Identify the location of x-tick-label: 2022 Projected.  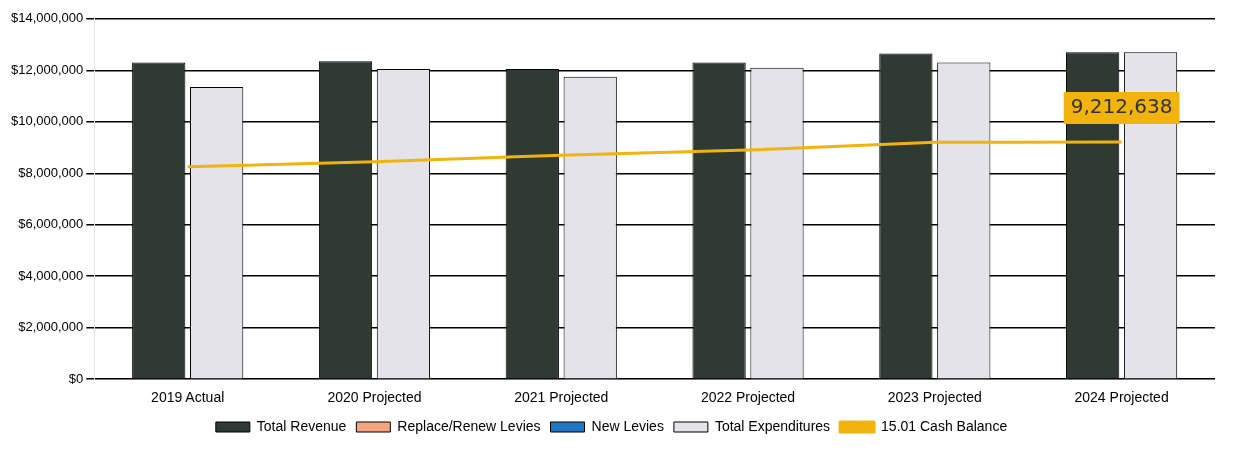
(748, 397).